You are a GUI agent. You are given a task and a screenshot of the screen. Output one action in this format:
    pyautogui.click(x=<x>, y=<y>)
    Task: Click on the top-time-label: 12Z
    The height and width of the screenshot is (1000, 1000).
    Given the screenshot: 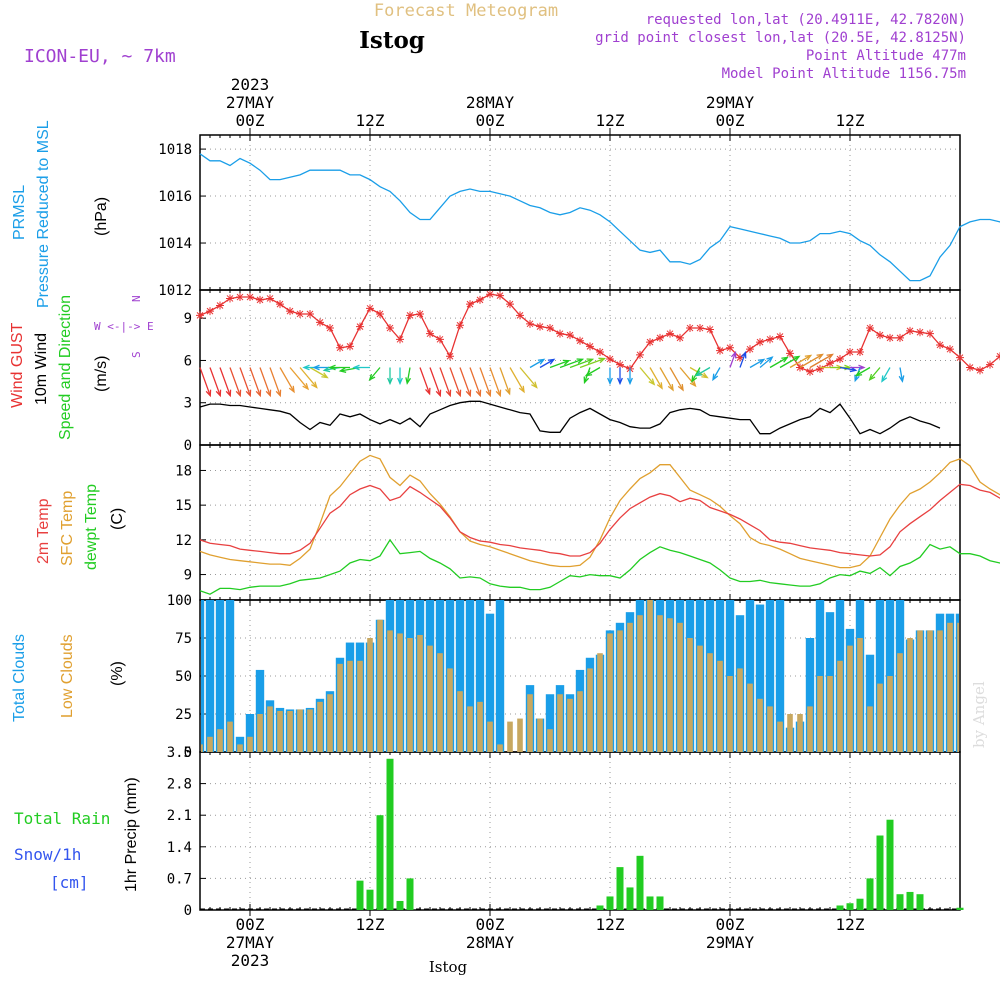 What is the action you would take?
    pyautogui.click(x=370, y=120)
    